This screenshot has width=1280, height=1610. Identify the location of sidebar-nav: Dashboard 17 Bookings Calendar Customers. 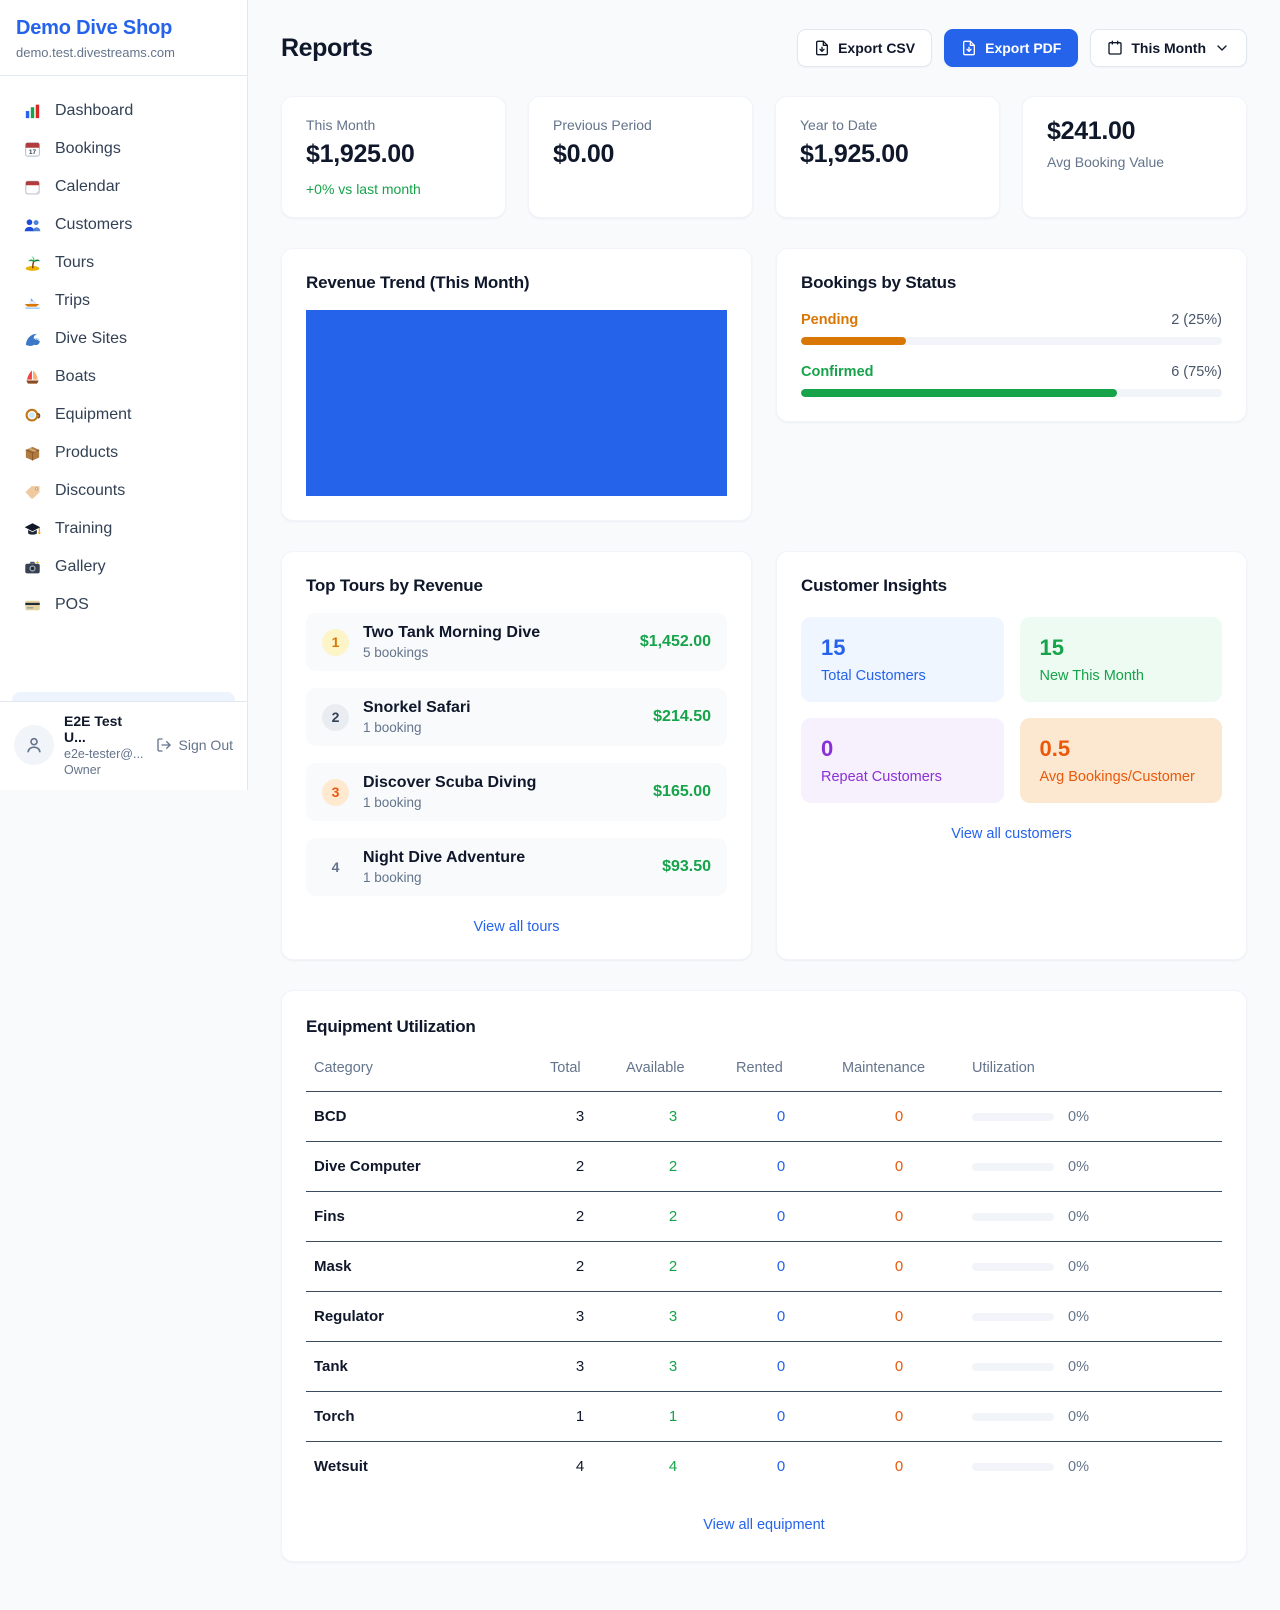
(123, 388).